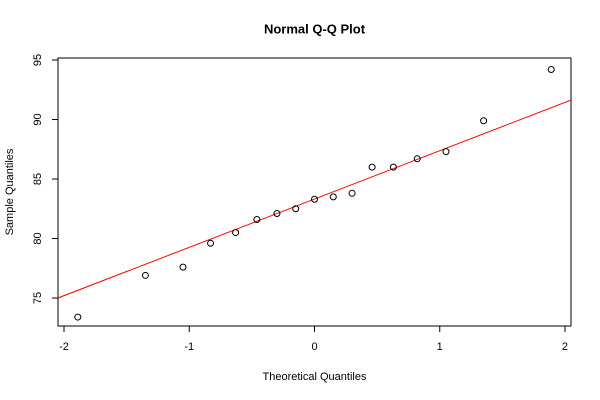  What do you see at coordinates (314, 347) in the screenshot?
I see `x-tick-label: 0` at bounding box center [314, 347].